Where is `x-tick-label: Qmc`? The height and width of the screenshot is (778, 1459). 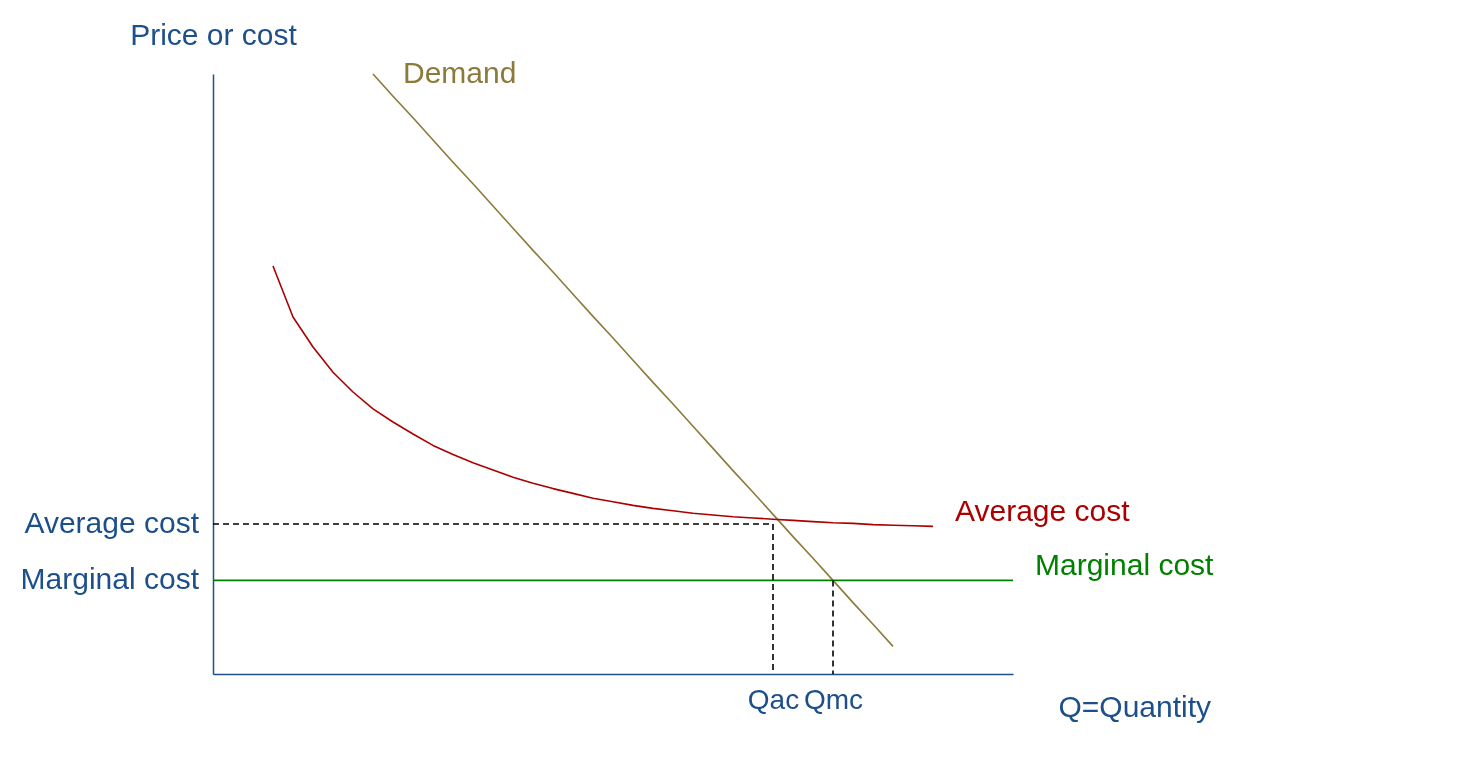
x-tick-label: Qmc is located at coordinates (833, 699).